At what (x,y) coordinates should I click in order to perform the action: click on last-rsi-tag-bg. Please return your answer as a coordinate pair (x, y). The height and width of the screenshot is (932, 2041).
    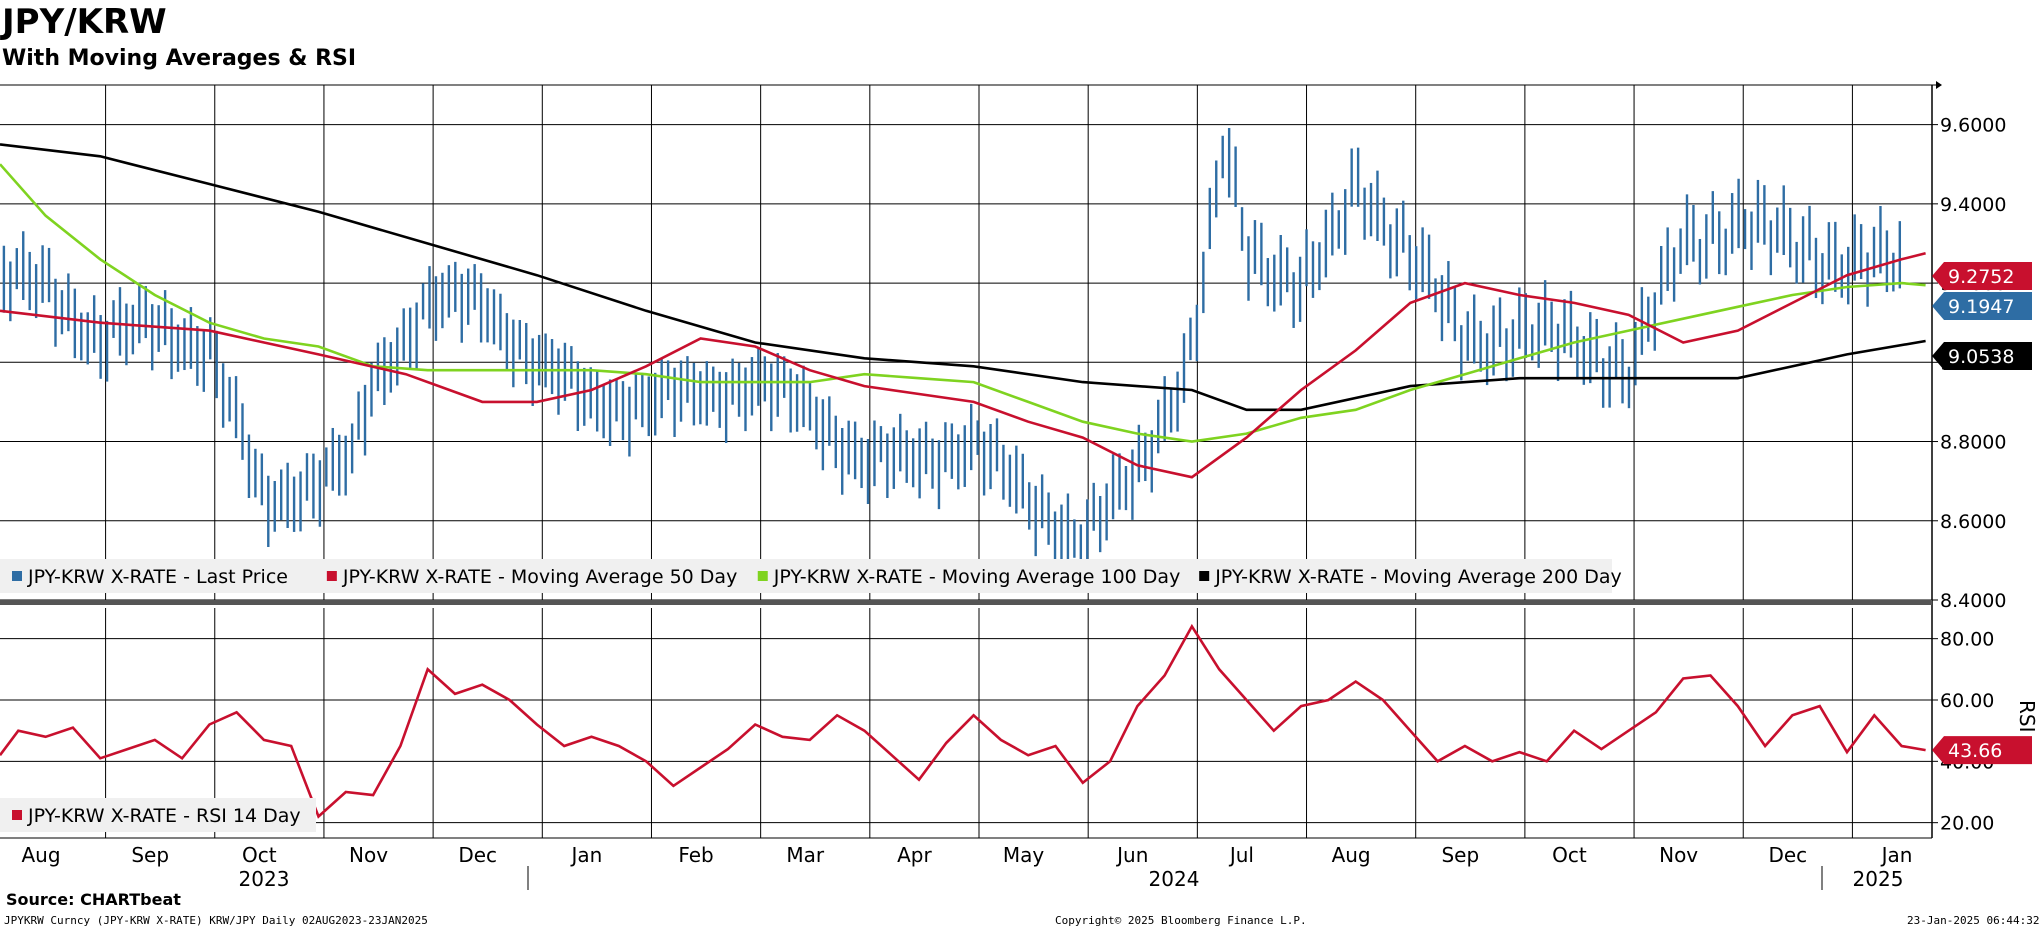
    Looking at the image, I should click on (1982, 750).